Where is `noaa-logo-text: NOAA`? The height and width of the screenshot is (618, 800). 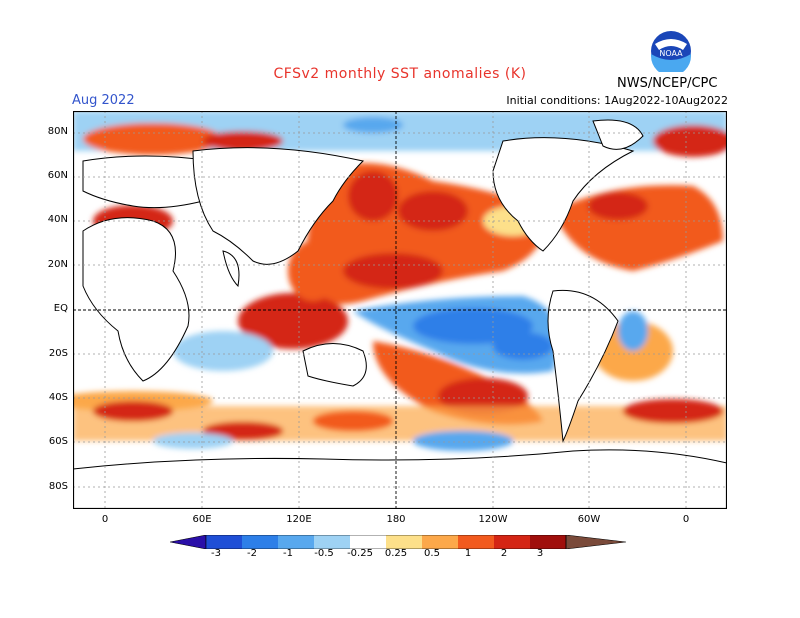 noaa-logo-text: NOAA is located at coordinates (671, 53).